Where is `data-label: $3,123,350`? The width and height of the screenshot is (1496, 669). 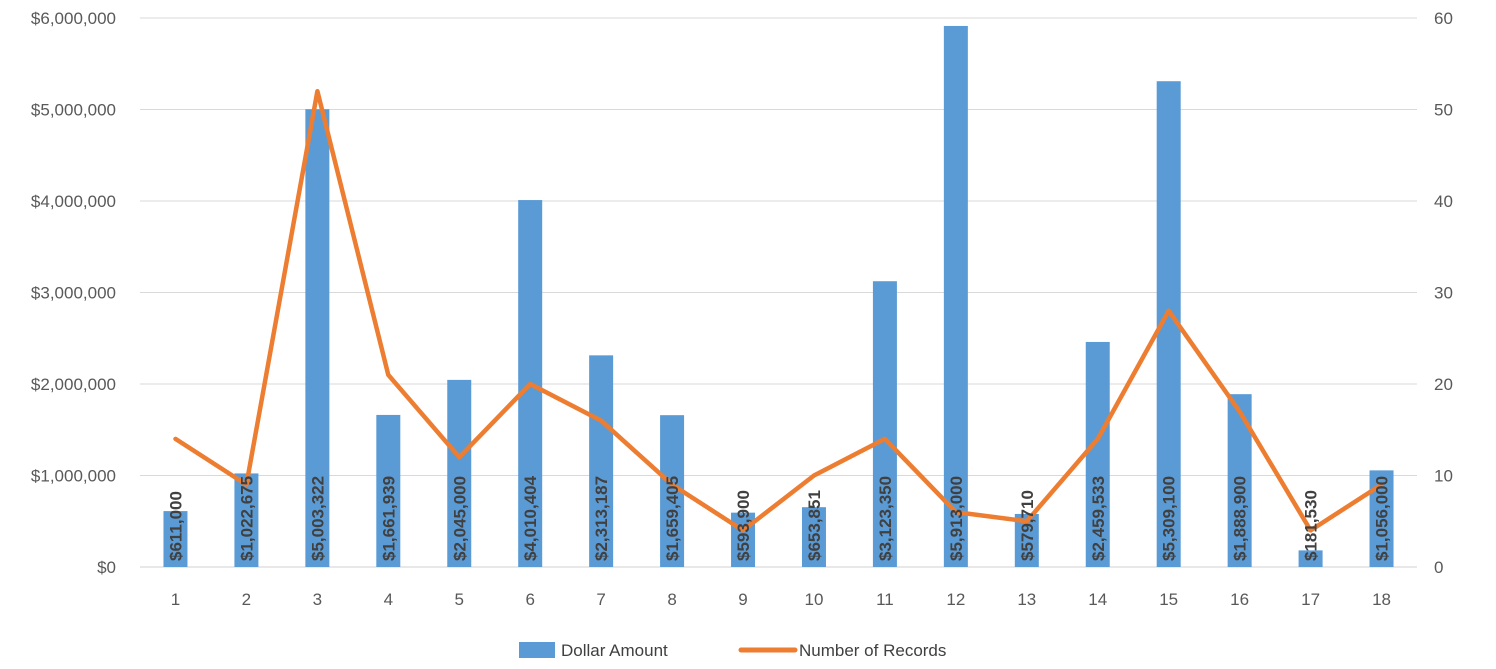 data-label: $3,123,350 is located at coordinates (885, 518).